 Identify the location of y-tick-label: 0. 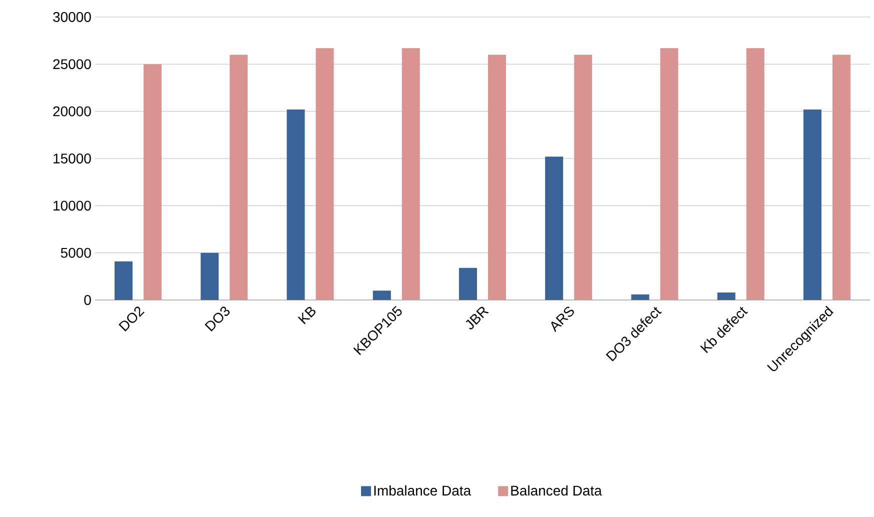
(87, 300).